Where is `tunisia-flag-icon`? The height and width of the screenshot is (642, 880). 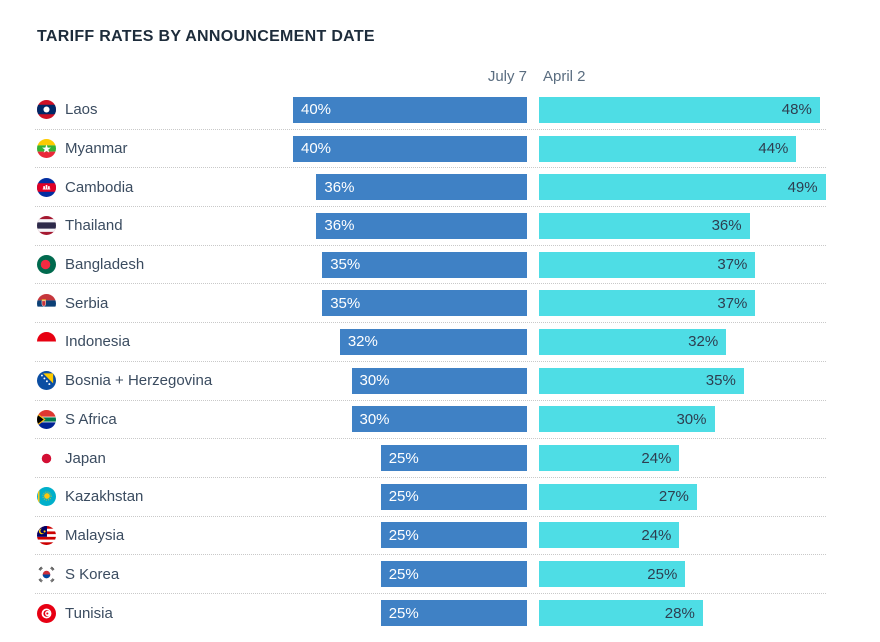 tunisia-flag-icon is located at coordinates (46, 613).